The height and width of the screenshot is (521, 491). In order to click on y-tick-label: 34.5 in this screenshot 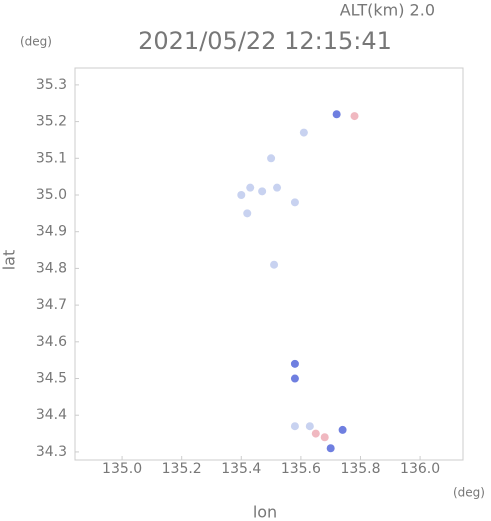, I will do `click(51, 379)`.